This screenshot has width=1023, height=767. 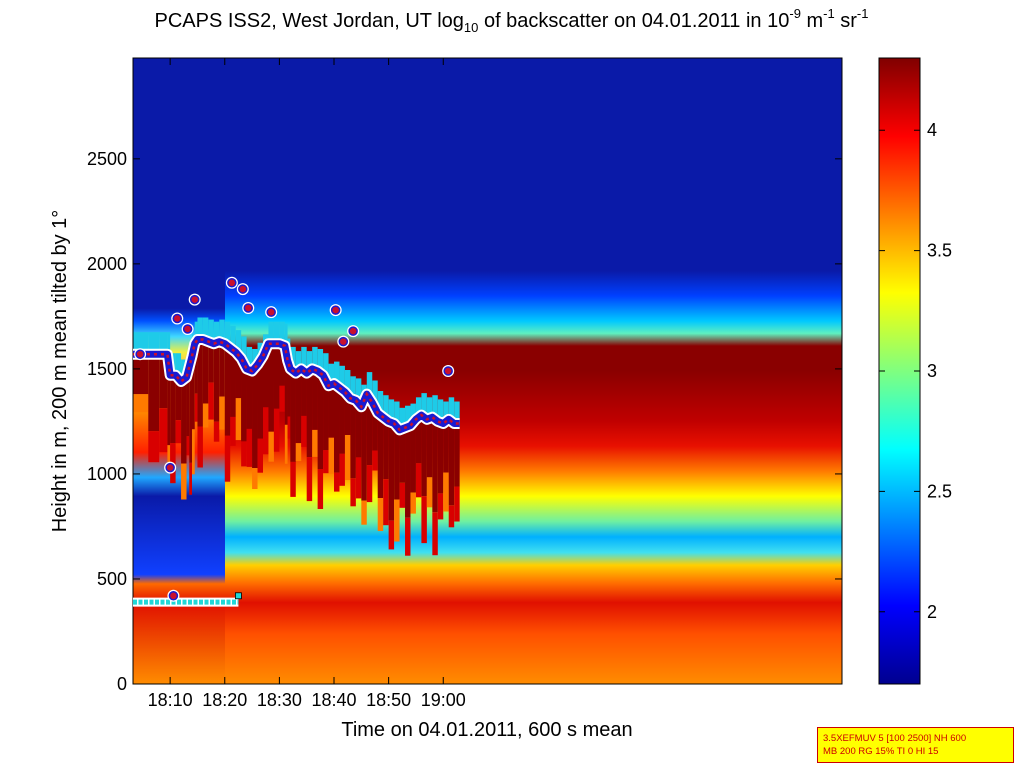 What do you see at coordinates (60, 371) in the screenshot?
I see `y-axis-label: Height in m, 200 m mean tilted by 1°` at bounding box center [60, 371].